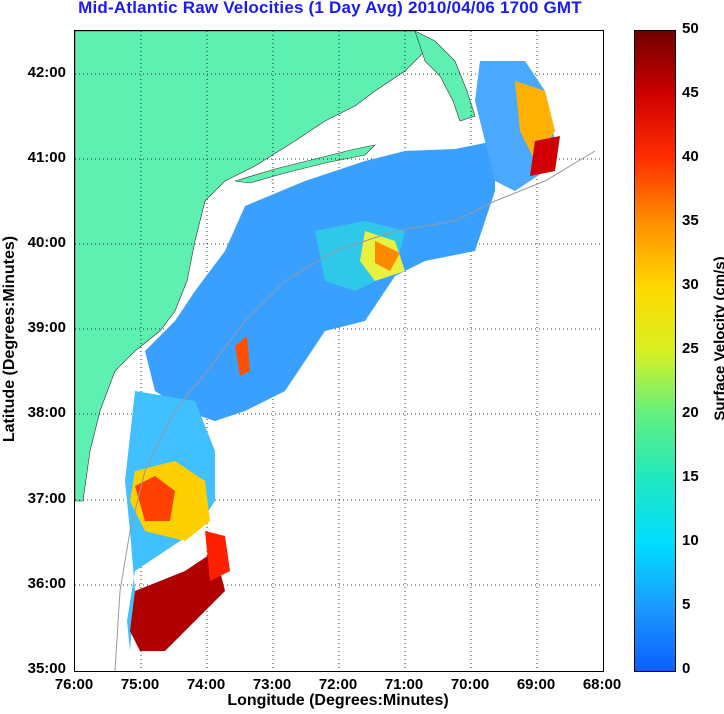 The image size is (724, 714). Describe the element at coordinates (690, 540) in the screenshot. I see `colorbar-tick: 10` at that location.